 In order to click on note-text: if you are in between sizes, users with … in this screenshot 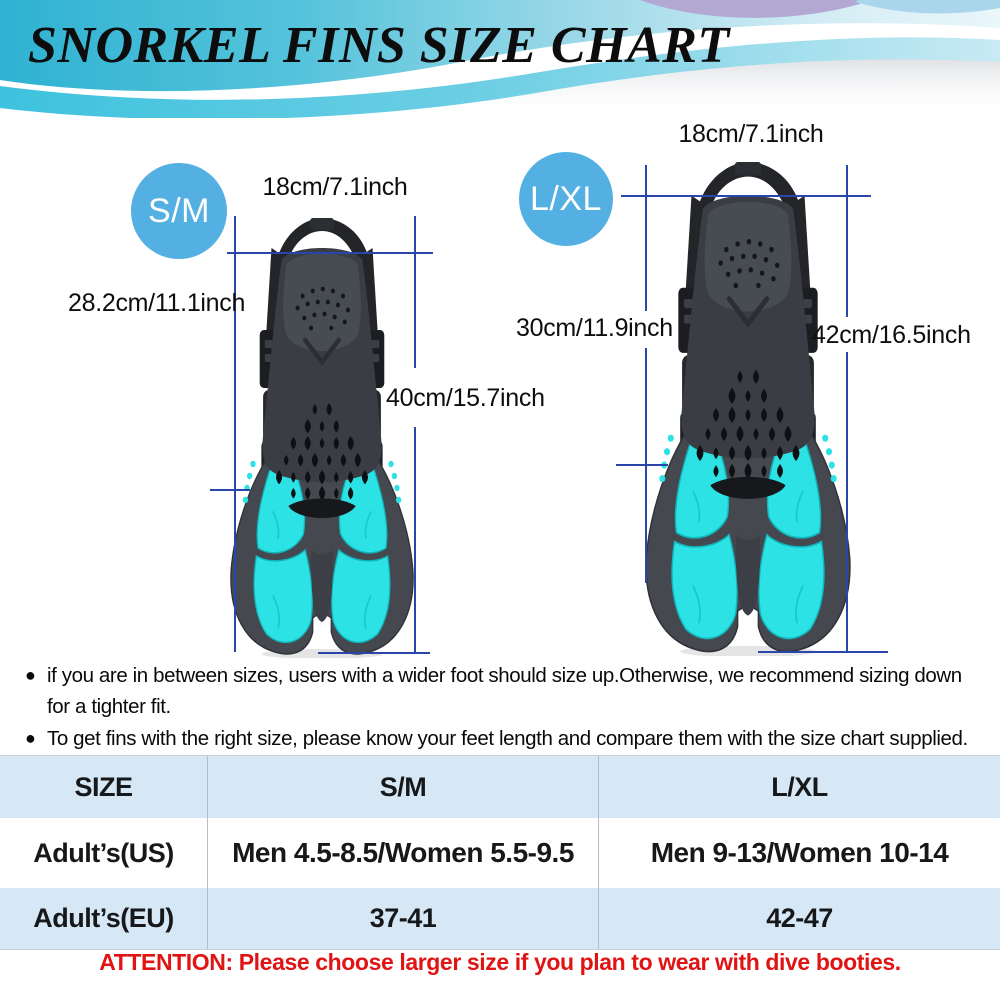, I will do `click(504, 691)`.